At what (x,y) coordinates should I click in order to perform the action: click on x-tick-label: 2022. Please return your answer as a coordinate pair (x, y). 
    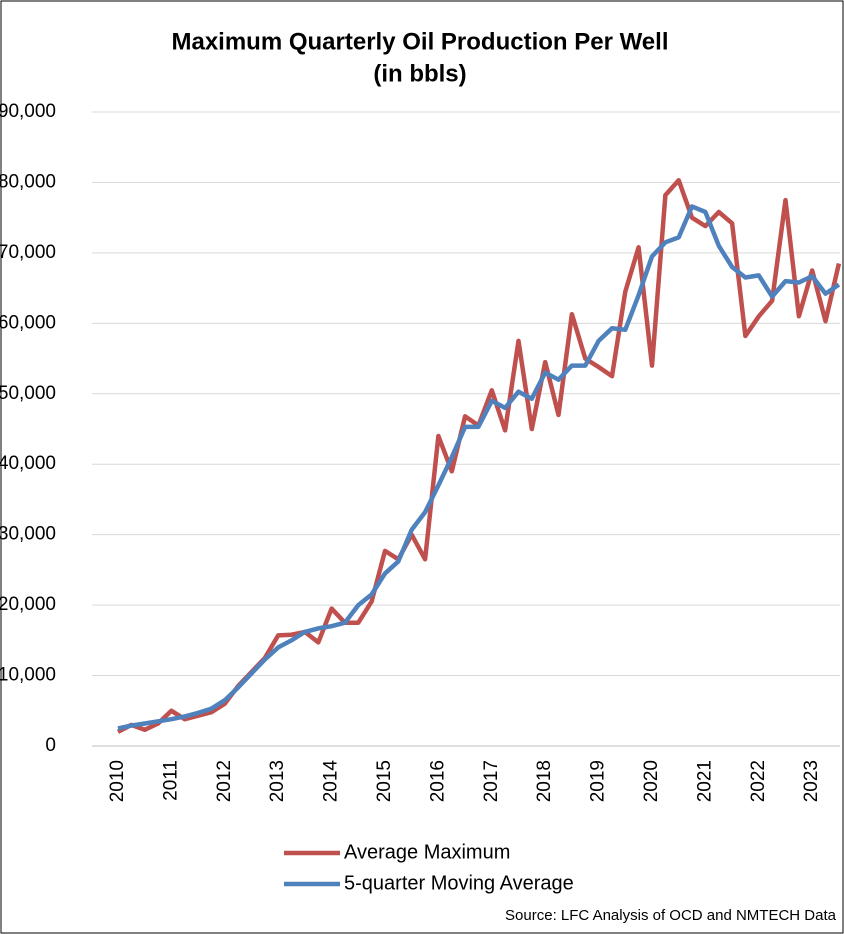
    Looking at the image, I should click on (758, 781).